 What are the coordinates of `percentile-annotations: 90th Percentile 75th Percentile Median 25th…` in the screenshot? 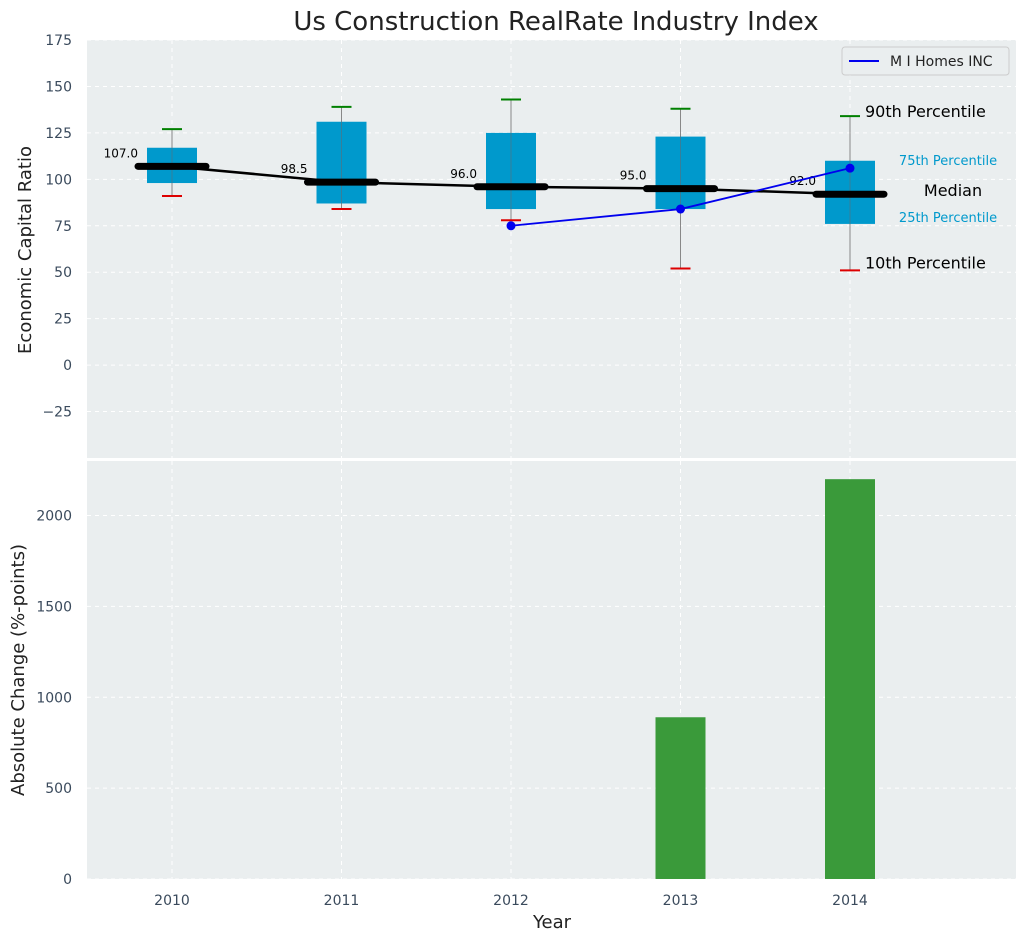 It's located at (931, 187).